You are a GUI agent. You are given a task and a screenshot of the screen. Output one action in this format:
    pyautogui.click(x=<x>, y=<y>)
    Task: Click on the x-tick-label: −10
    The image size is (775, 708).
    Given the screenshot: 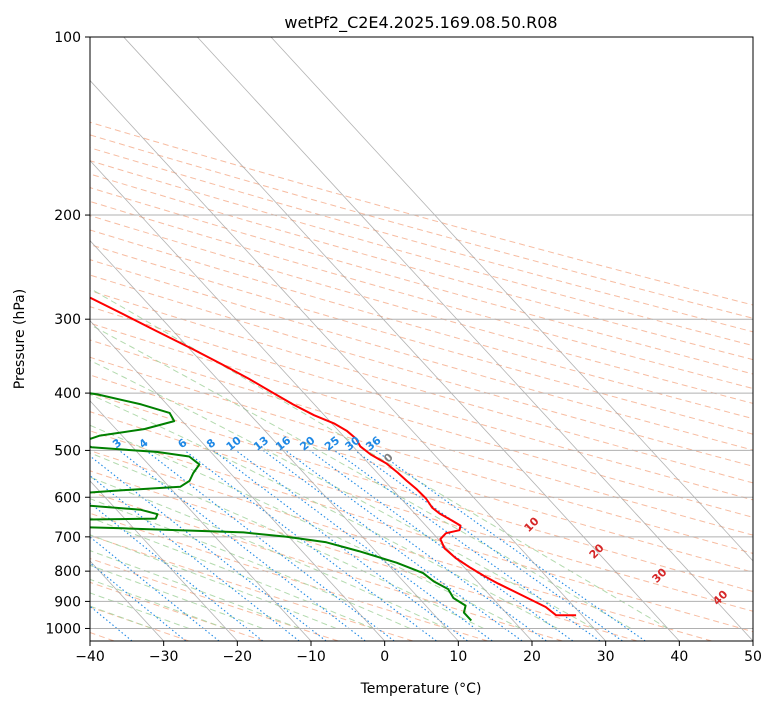 What is the action you would take?
    pyautogui.click(x=311, y=657)
    